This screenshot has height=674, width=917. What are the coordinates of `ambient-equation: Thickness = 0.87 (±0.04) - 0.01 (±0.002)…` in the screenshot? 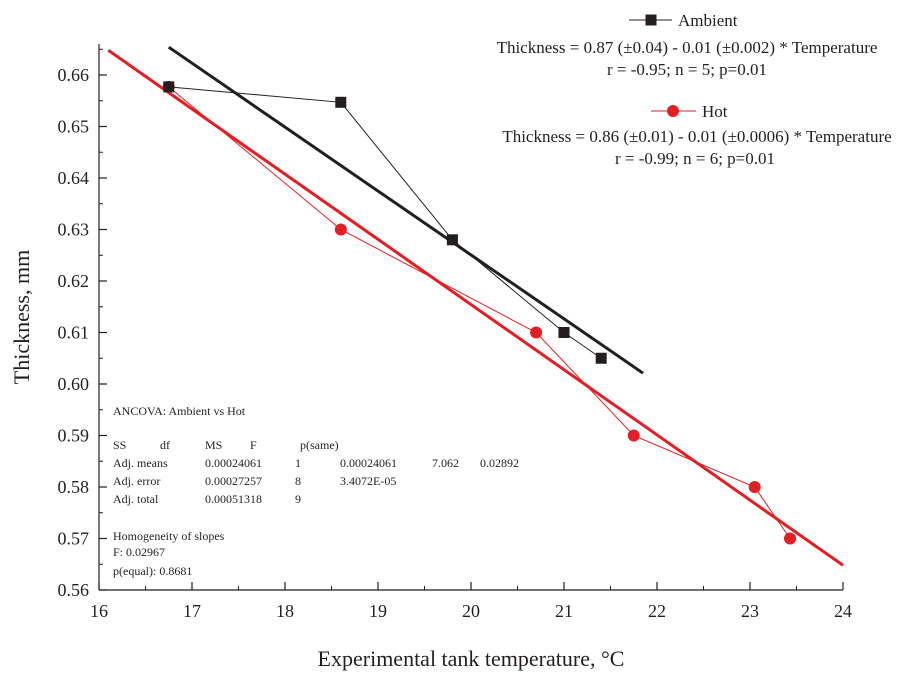 It's located at (687, 47).